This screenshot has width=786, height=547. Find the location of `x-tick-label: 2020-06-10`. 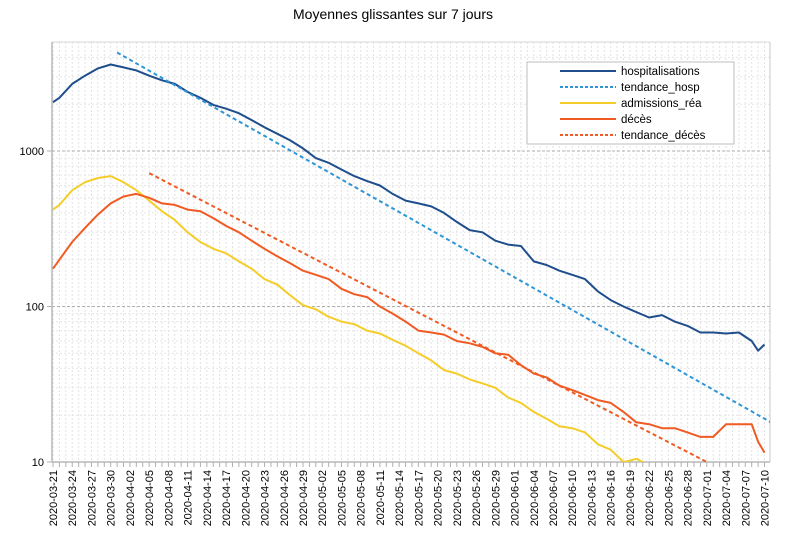

x-tick-label: 2020-06-10 is located at coordinates (573, 498).